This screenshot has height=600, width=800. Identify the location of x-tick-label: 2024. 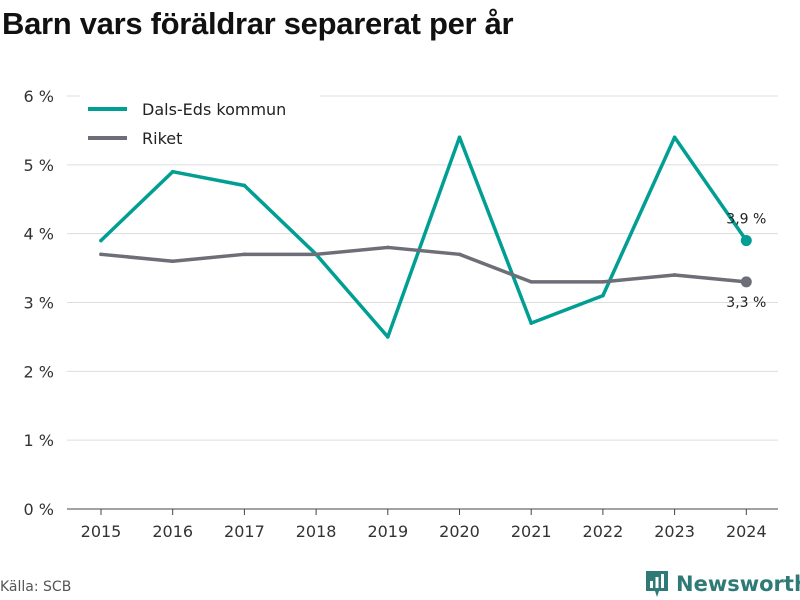
(746, 531).